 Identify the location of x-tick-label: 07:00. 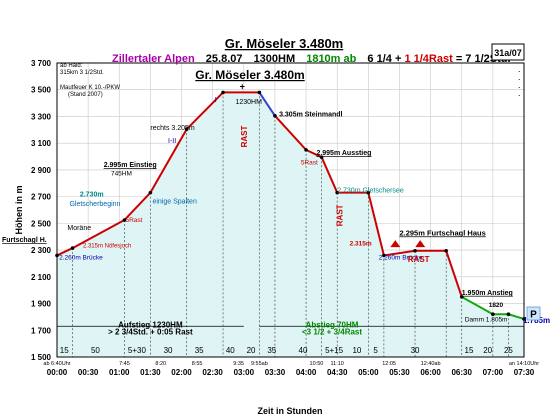
(493, 372).